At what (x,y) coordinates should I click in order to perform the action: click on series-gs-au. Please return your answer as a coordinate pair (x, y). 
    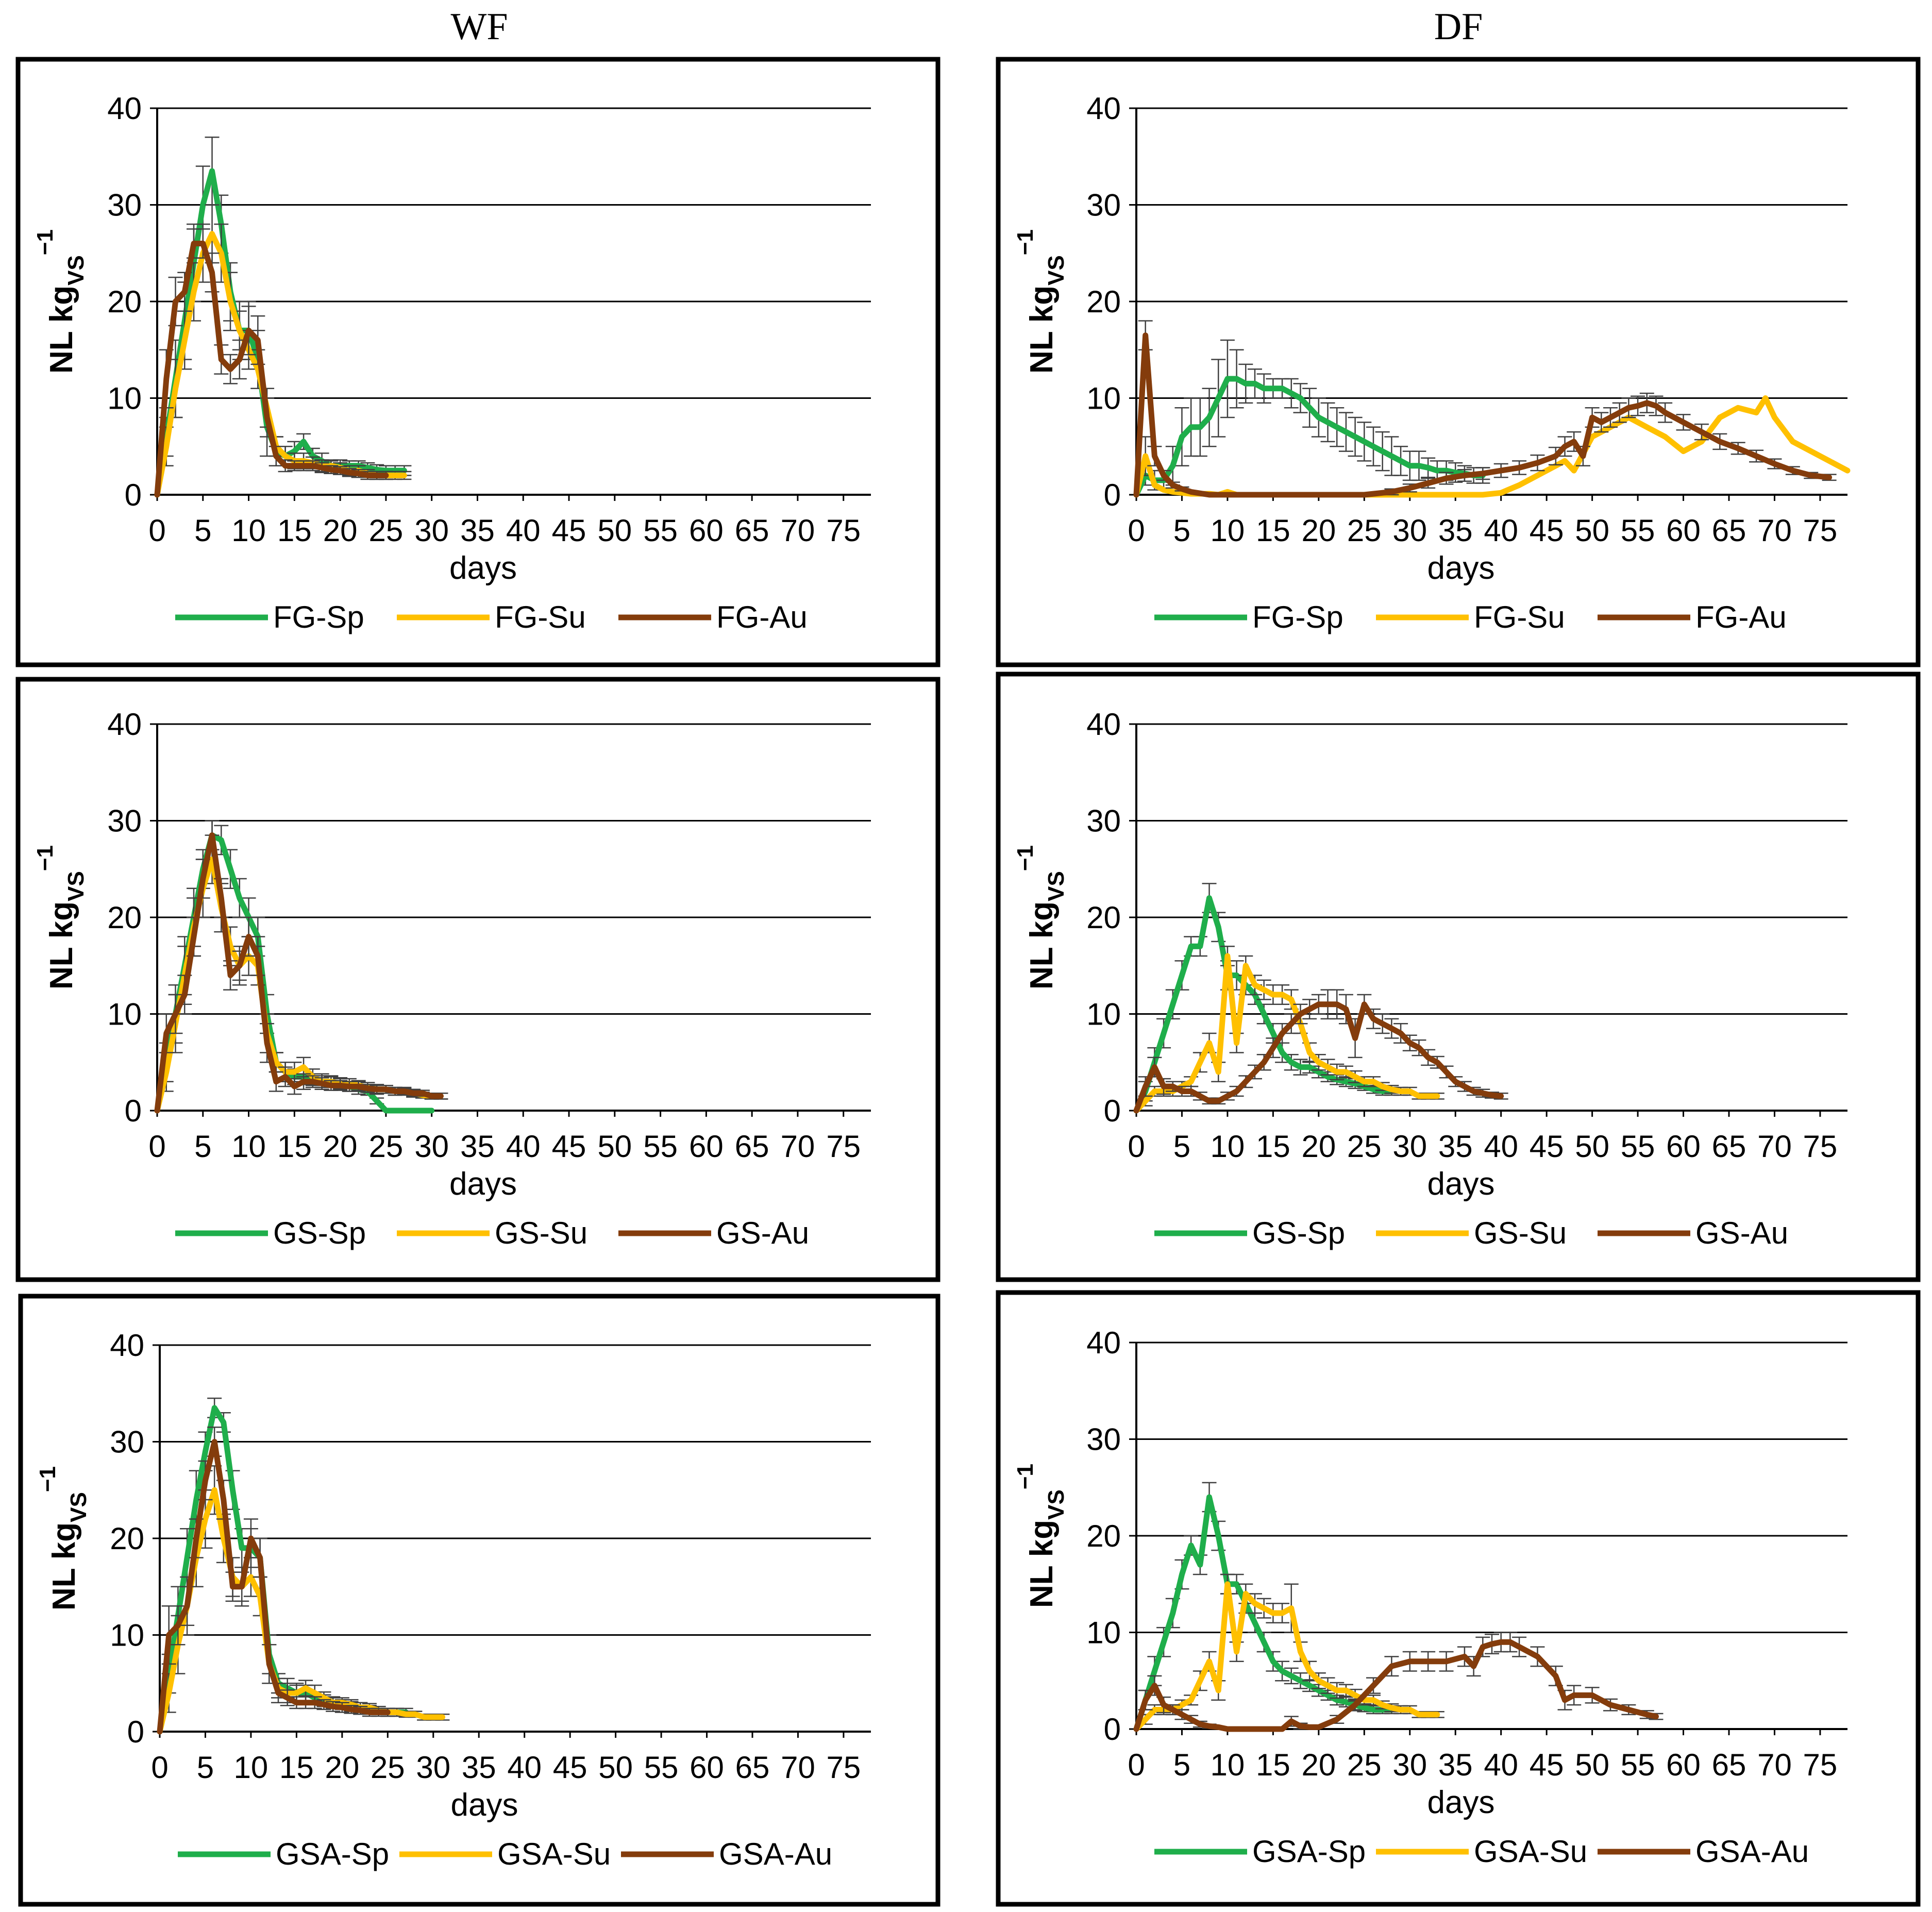
    Looking at the image, I should click on (301, 967).